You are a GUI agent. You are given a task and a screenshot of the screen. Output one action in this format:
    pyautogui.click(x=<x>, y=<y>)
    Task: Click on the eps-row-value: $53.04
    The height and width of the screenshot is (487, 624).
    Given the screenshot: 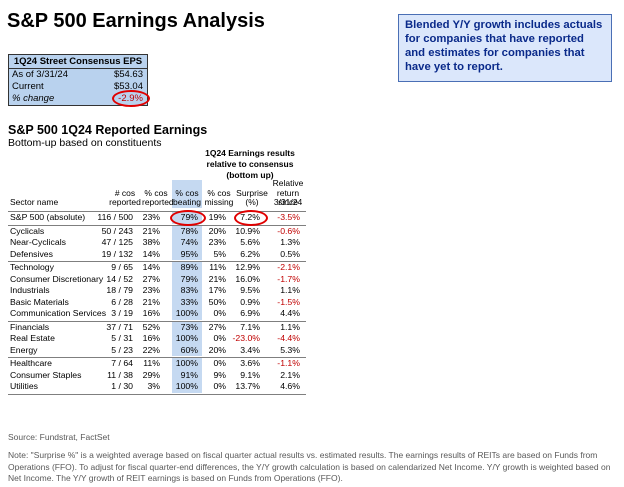 What is the action you would take?
    pyautogui.click(x=128, y=86)
    